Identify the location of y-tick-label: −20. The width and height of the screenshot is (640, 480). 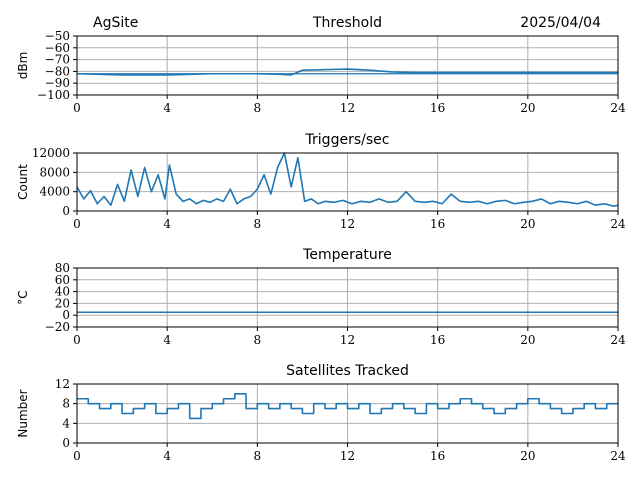
(57, 327).